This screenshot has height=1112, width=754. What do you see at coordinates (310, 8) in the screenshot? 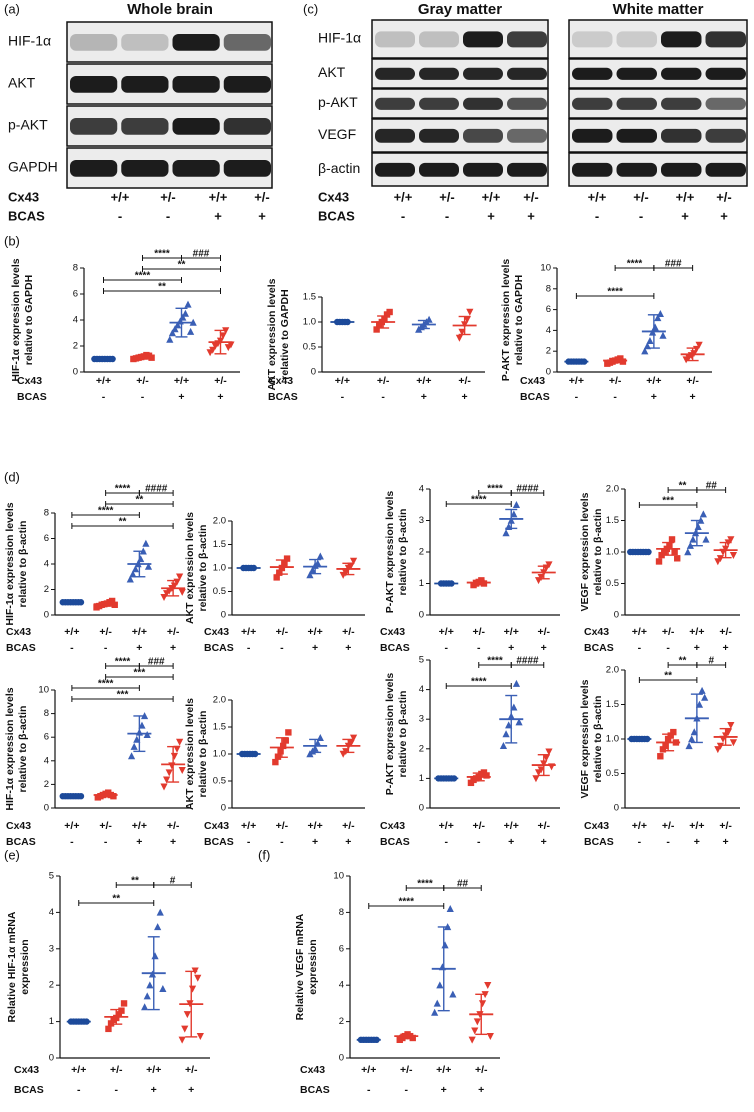
I see `panel-label: (c)` at bounding box center [310, 8].